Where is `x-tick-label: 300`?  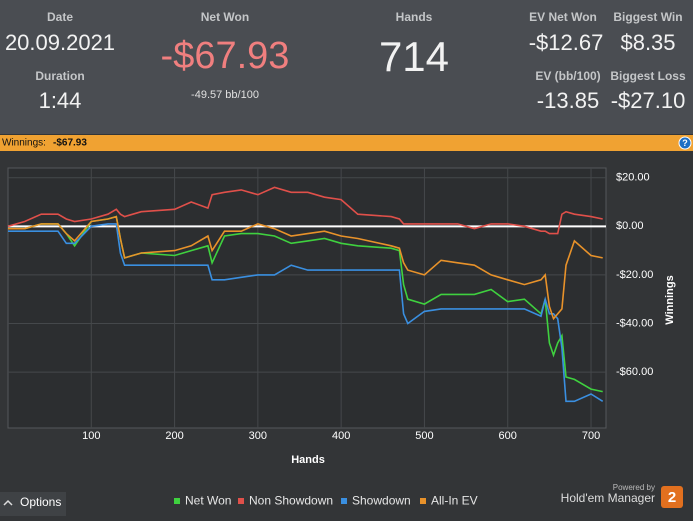 x-tick-label: 300 is located at coordinates (258, 436).